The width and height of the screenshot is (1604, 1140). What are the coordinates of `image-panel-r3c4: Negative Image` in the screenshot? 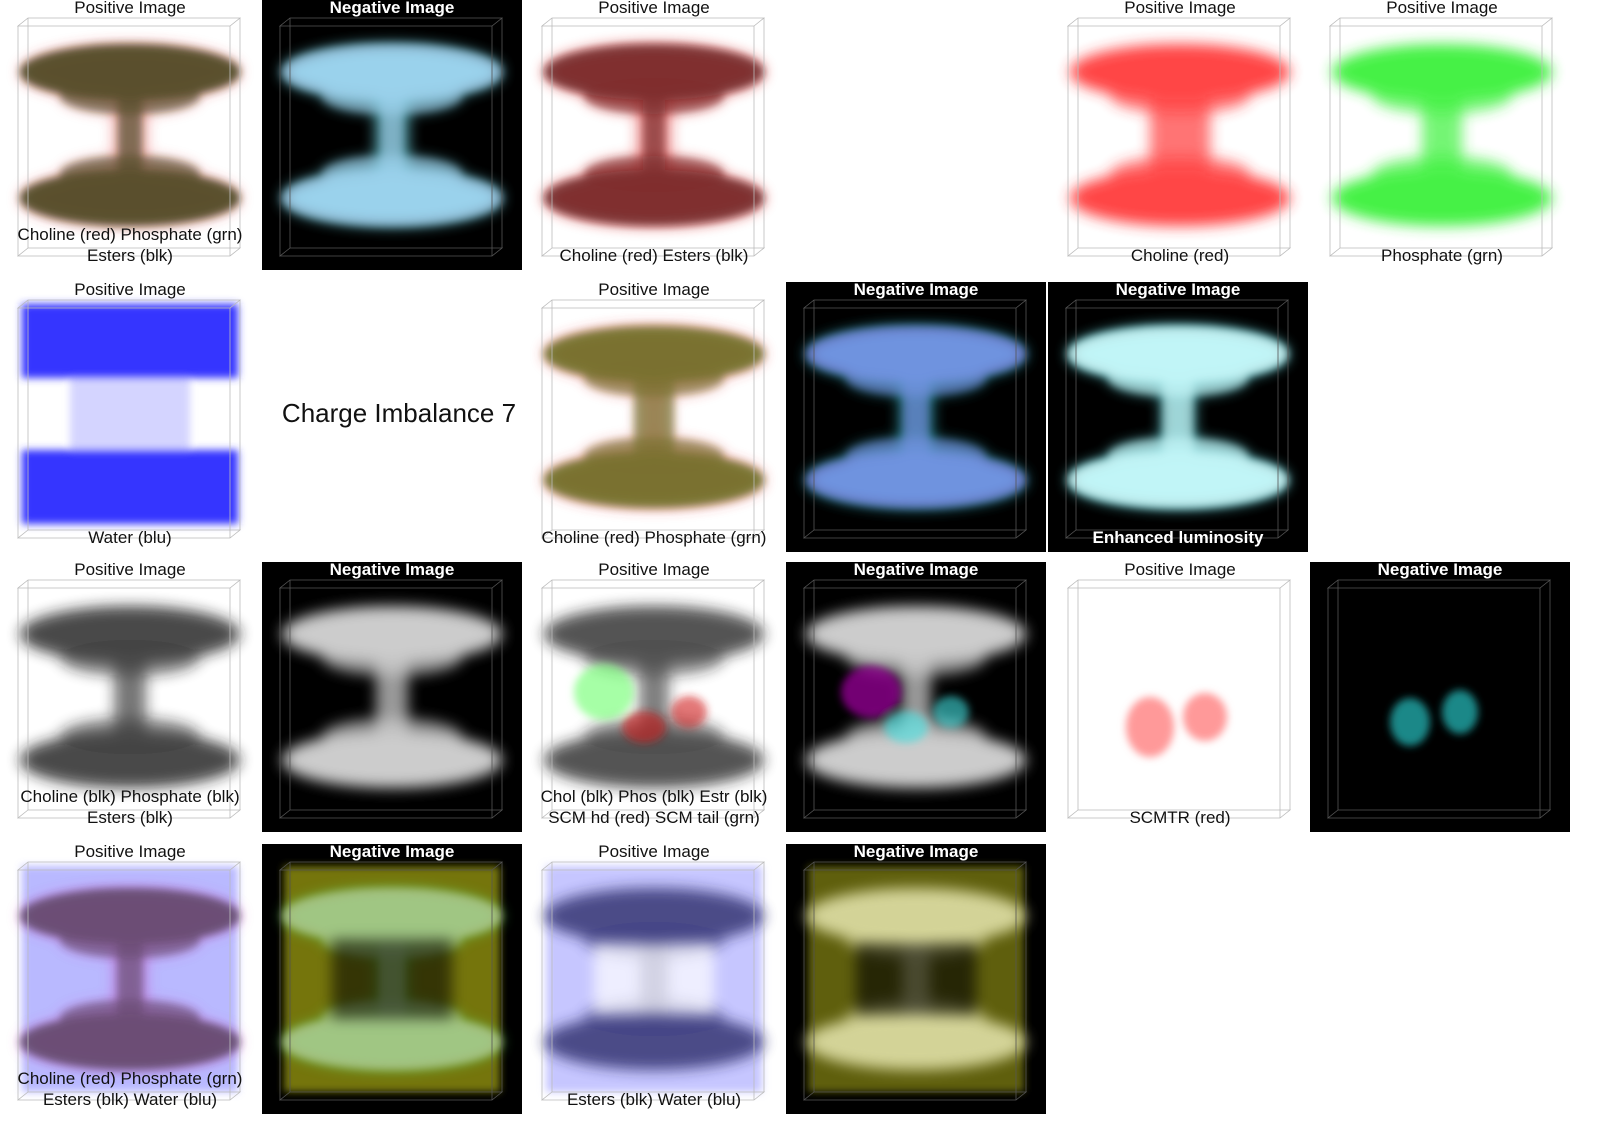 It's located at (916, 697).